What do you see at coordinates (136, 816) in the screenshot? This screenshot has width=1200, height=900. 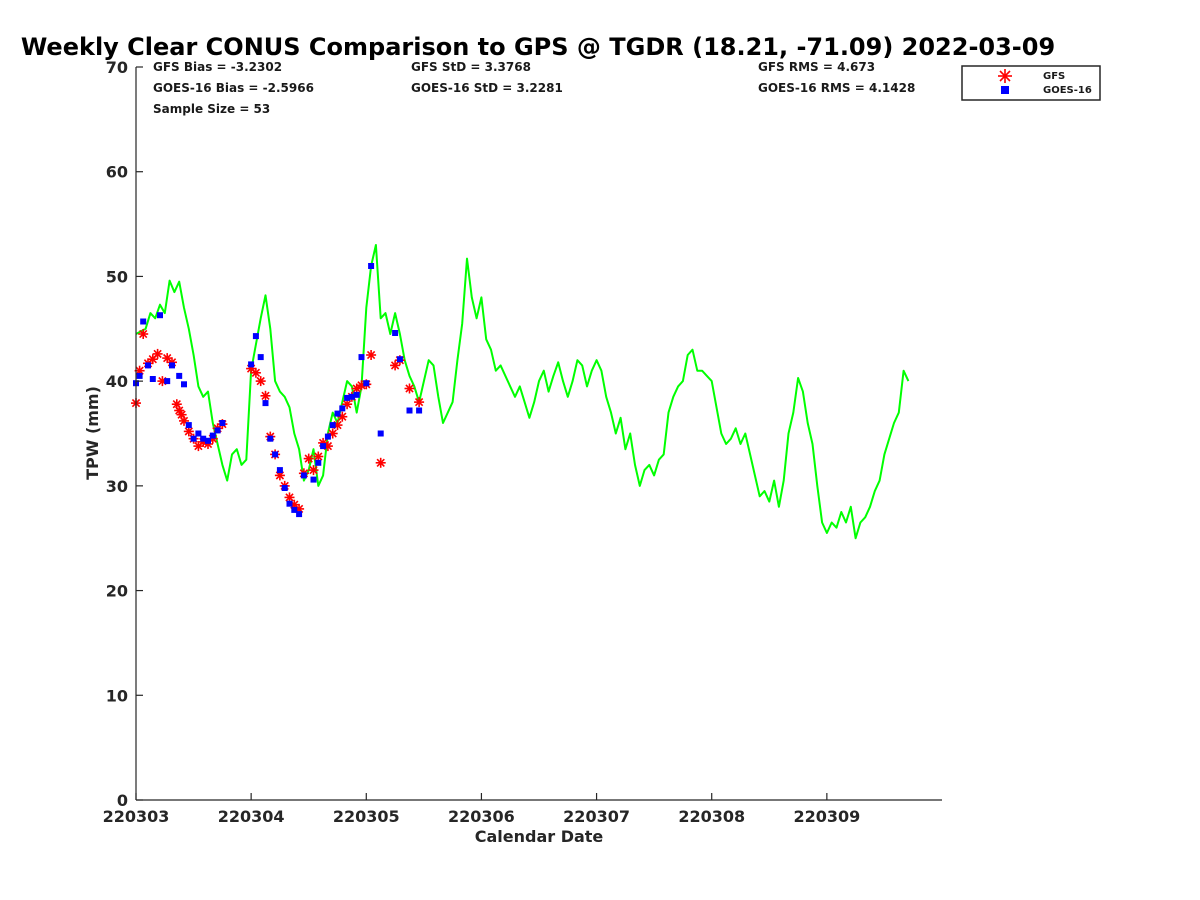 I see `x-tick-label: 220303` at bounding box center [136, 816].